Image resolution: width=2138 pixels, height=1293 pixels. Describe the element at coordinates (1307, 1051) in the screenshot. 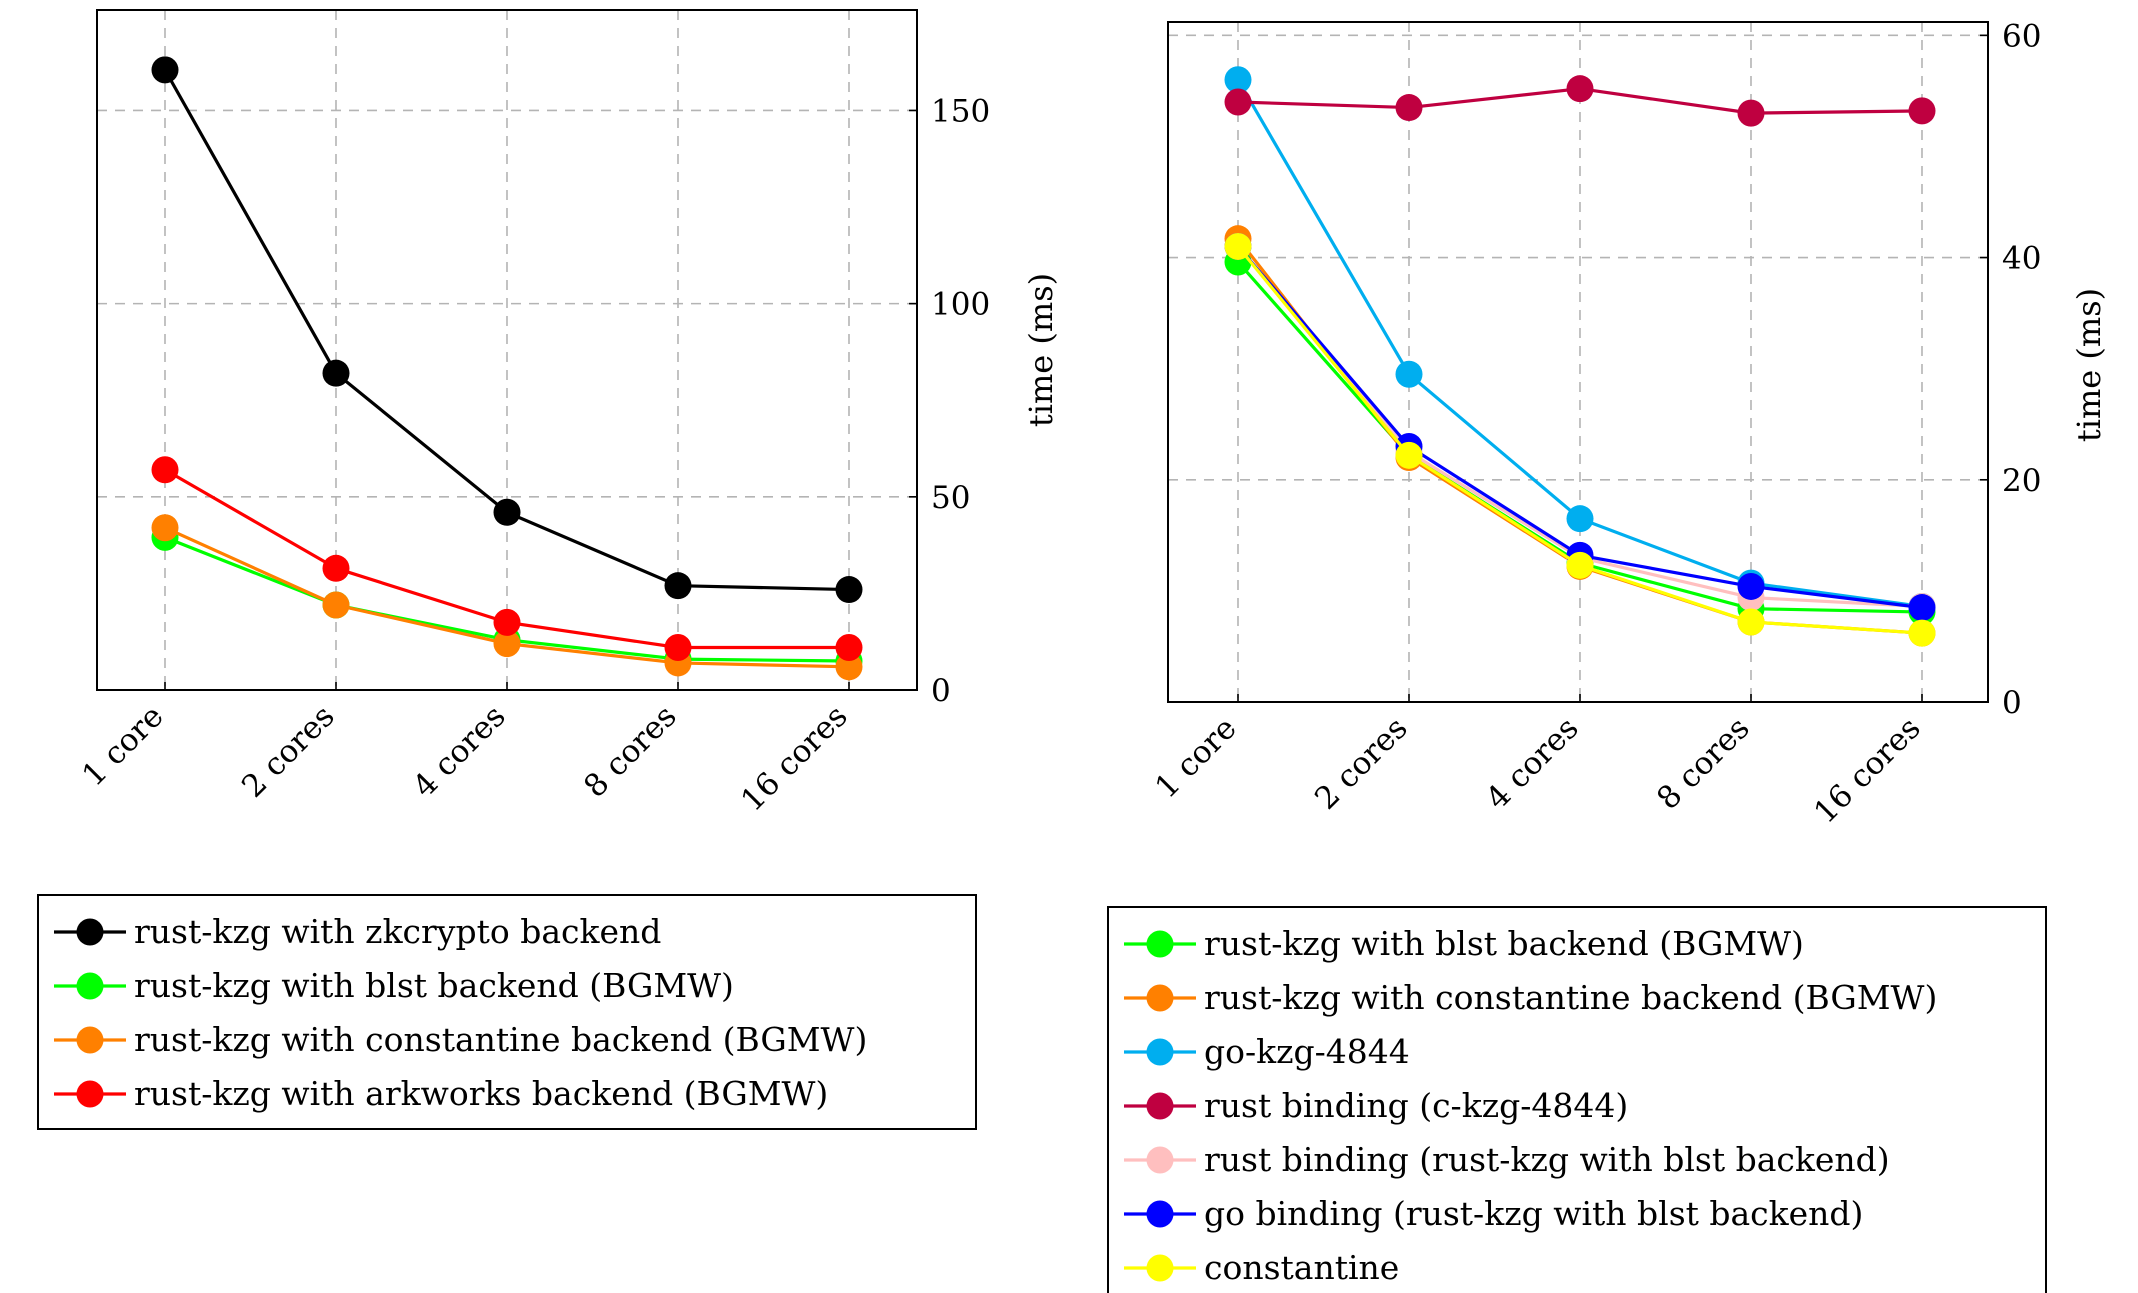

I see `legend-label: go-kzg-4844` at that location.